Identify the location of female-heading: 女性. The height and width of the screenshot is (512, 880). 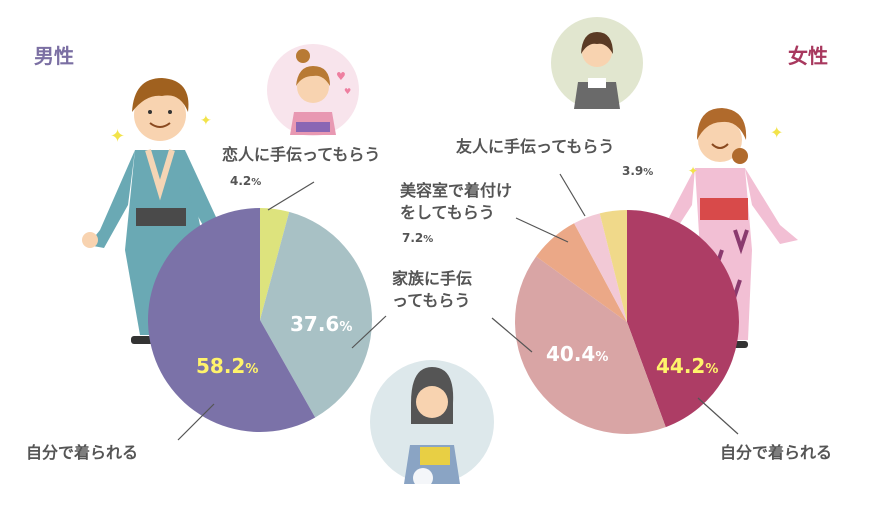
(808, 56).